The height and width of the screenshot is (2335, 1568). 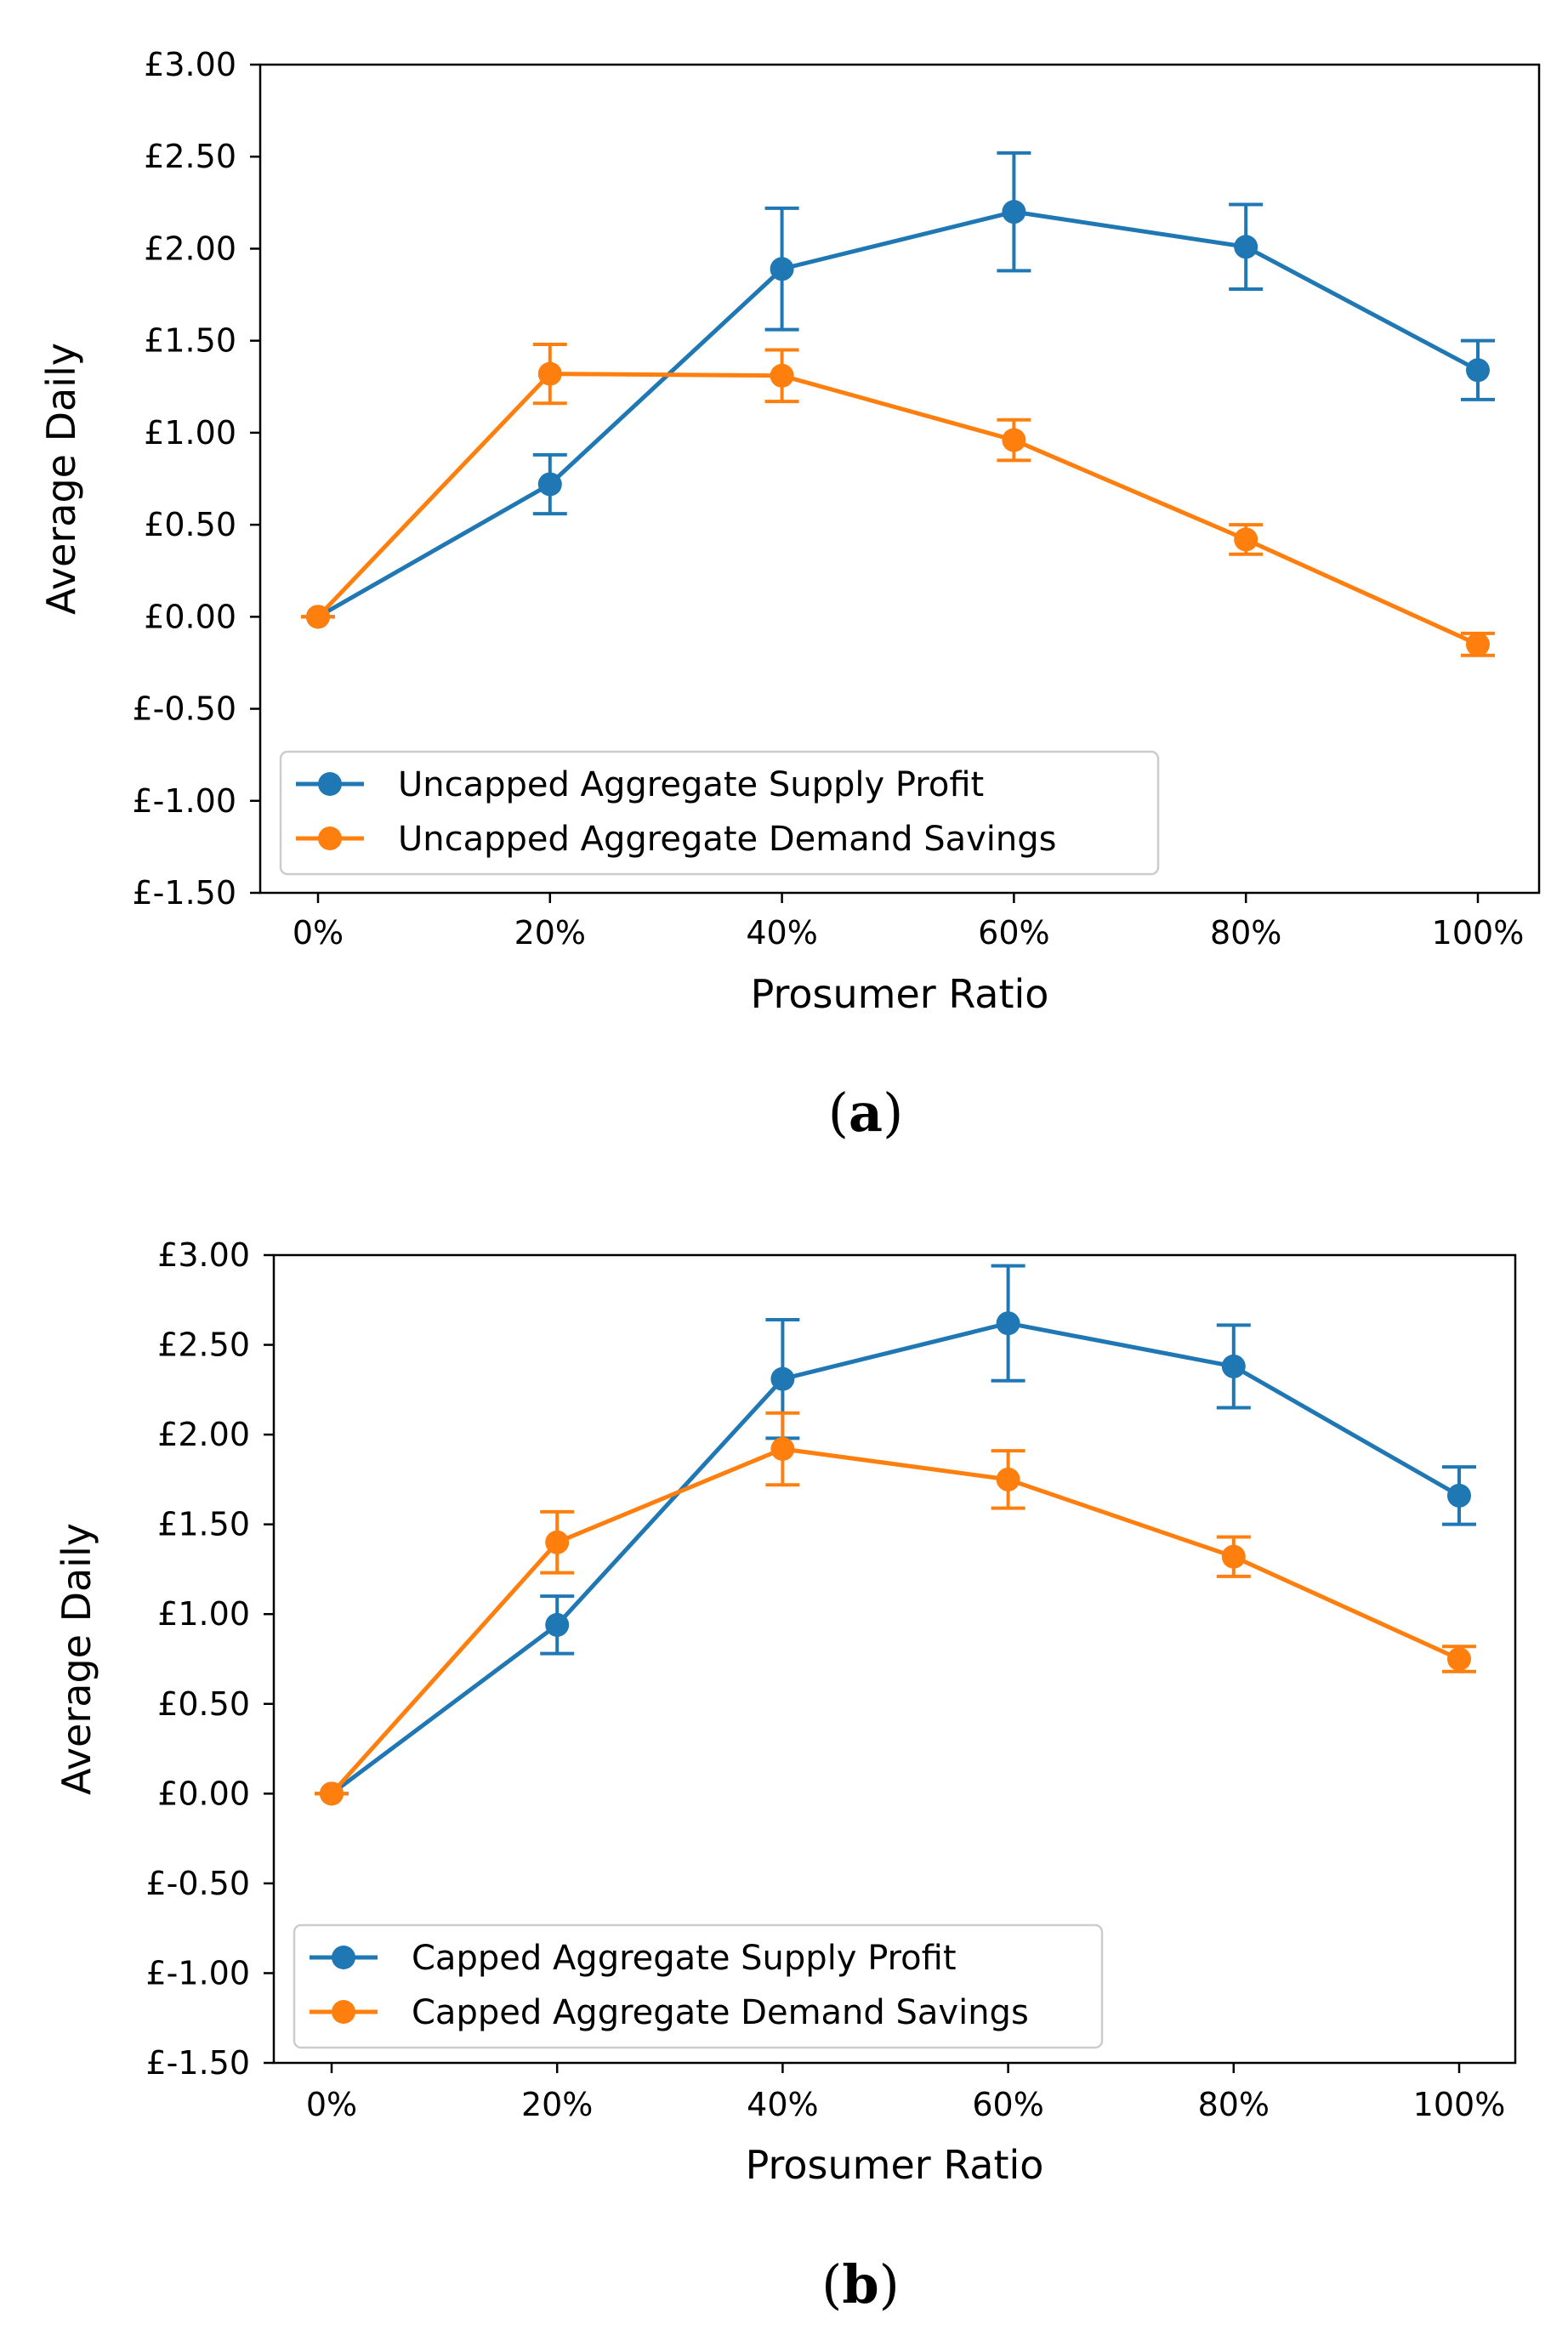 I want to click on panel-label-letter: b, so click(x=860, y=2284).